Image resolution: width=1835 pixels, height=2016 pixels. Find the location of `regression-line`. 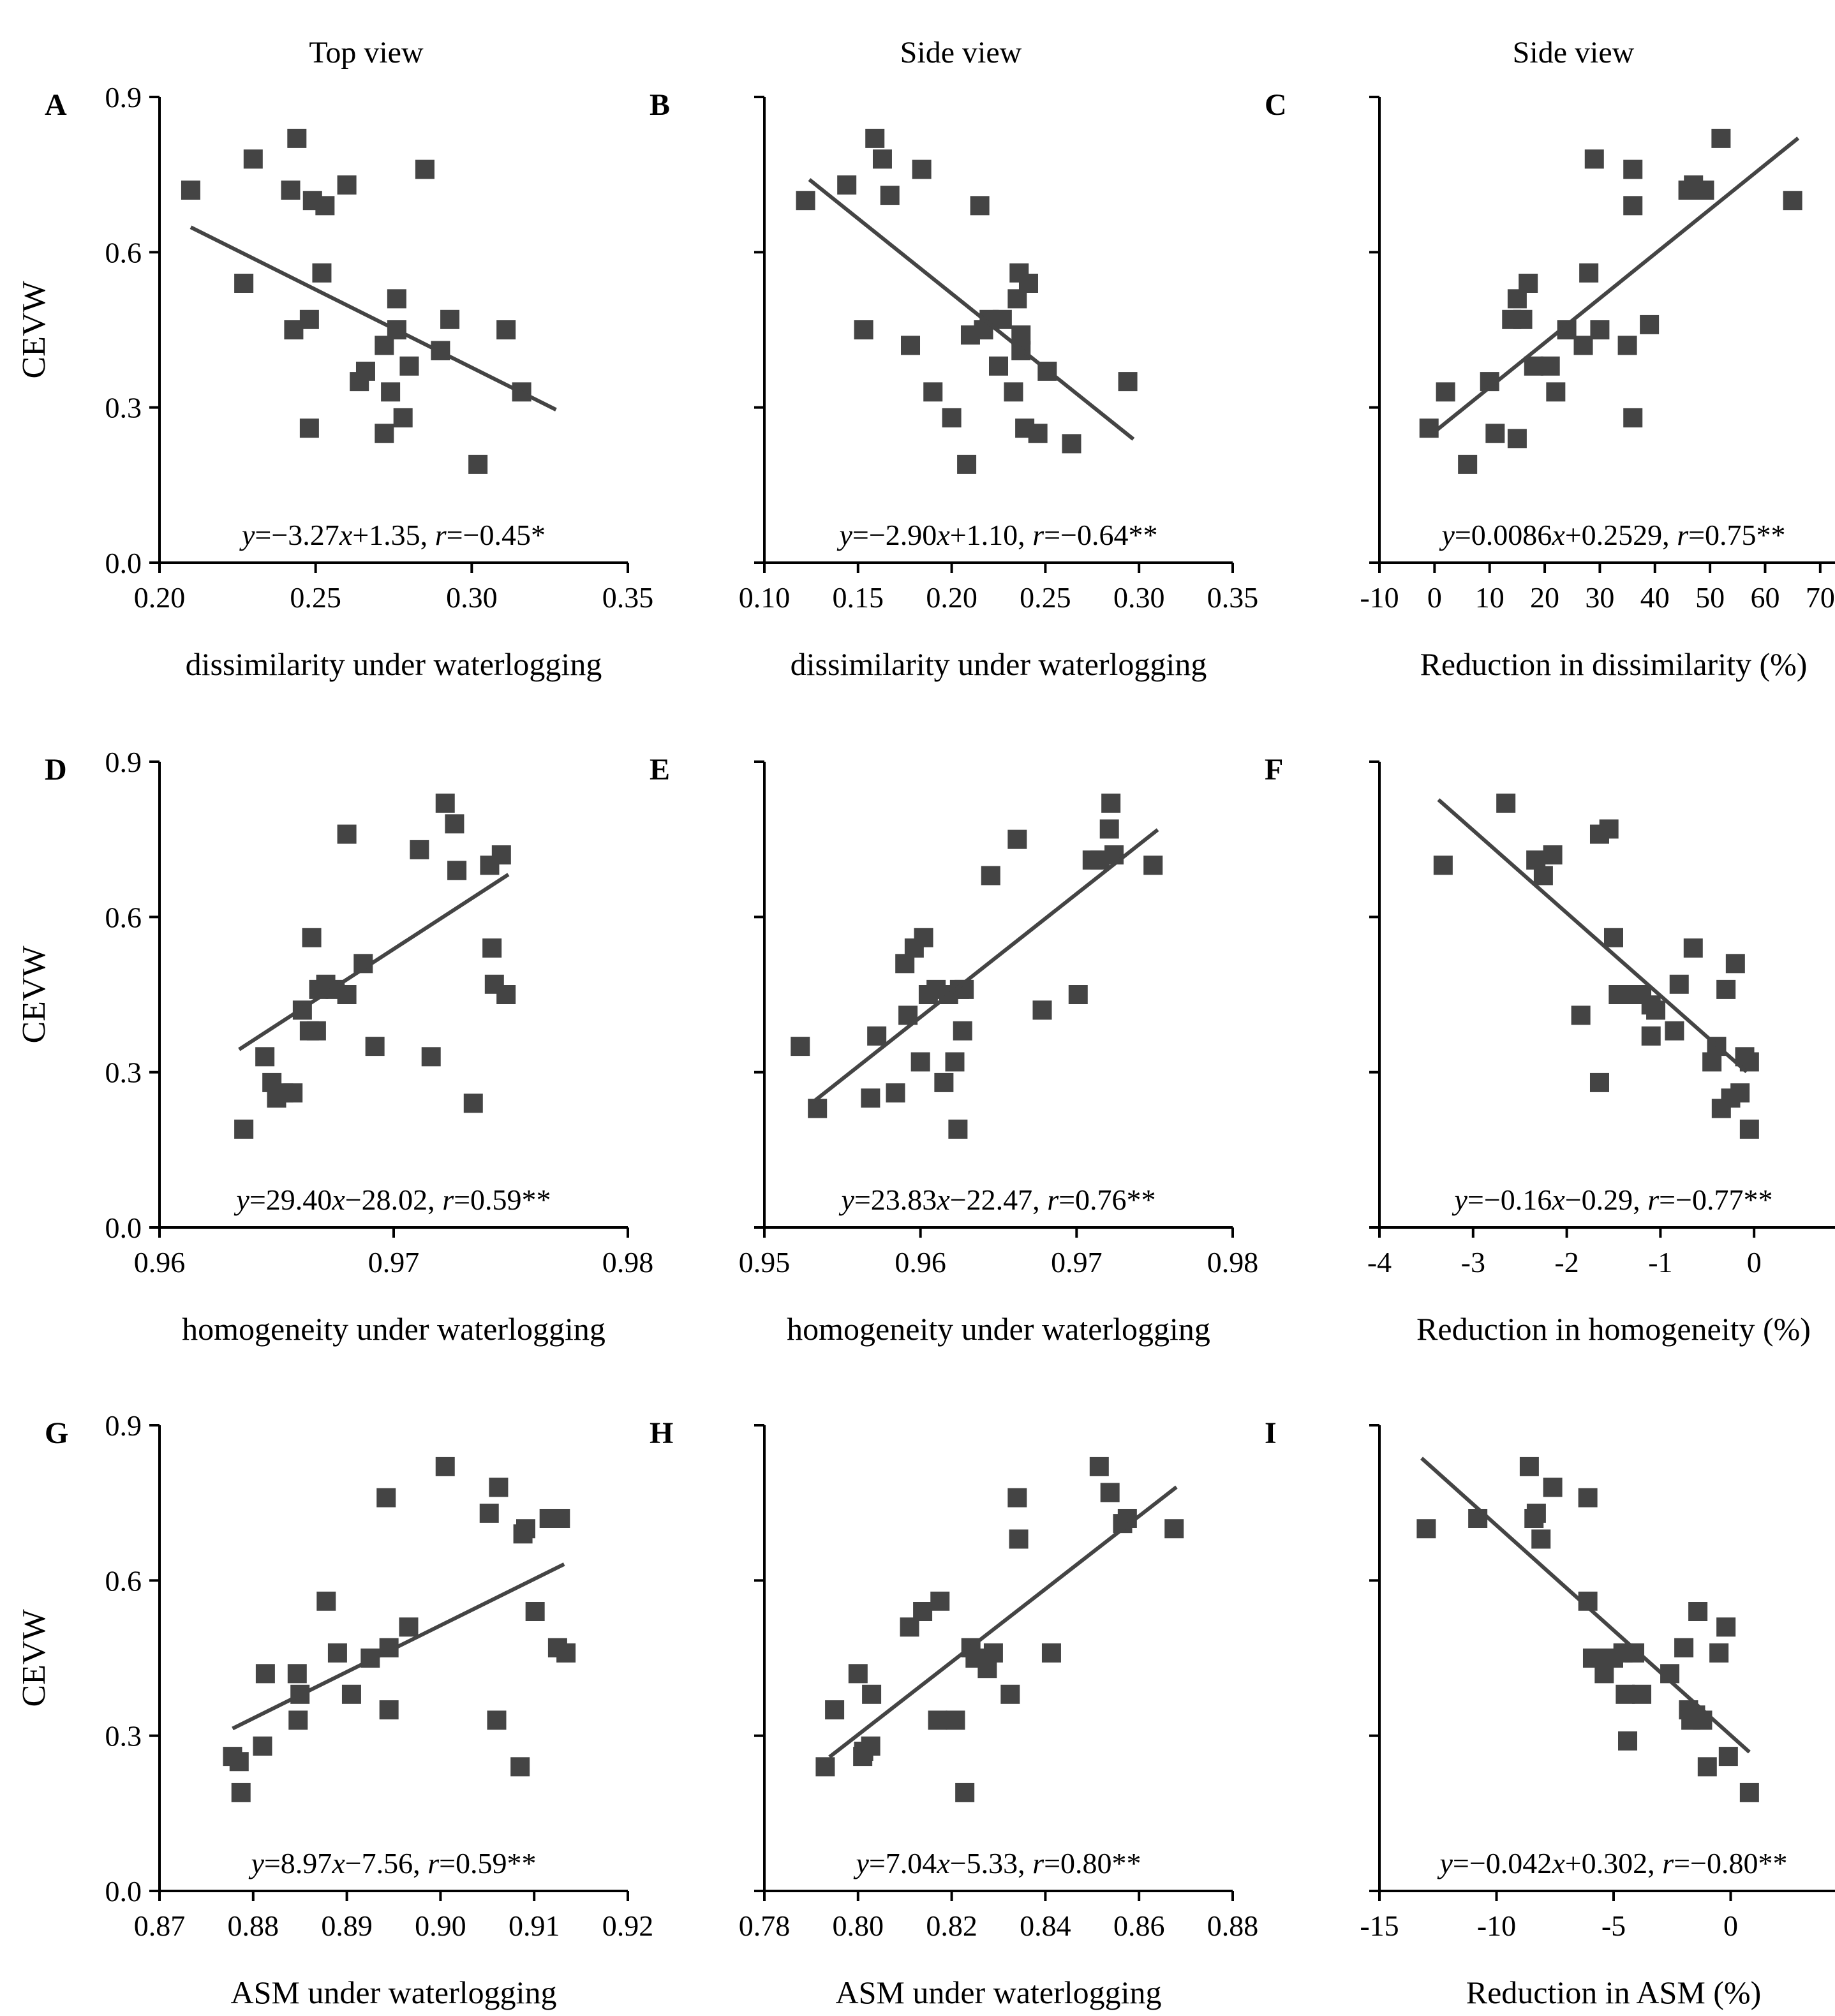

regression-line is located at coordinates (373, 318).